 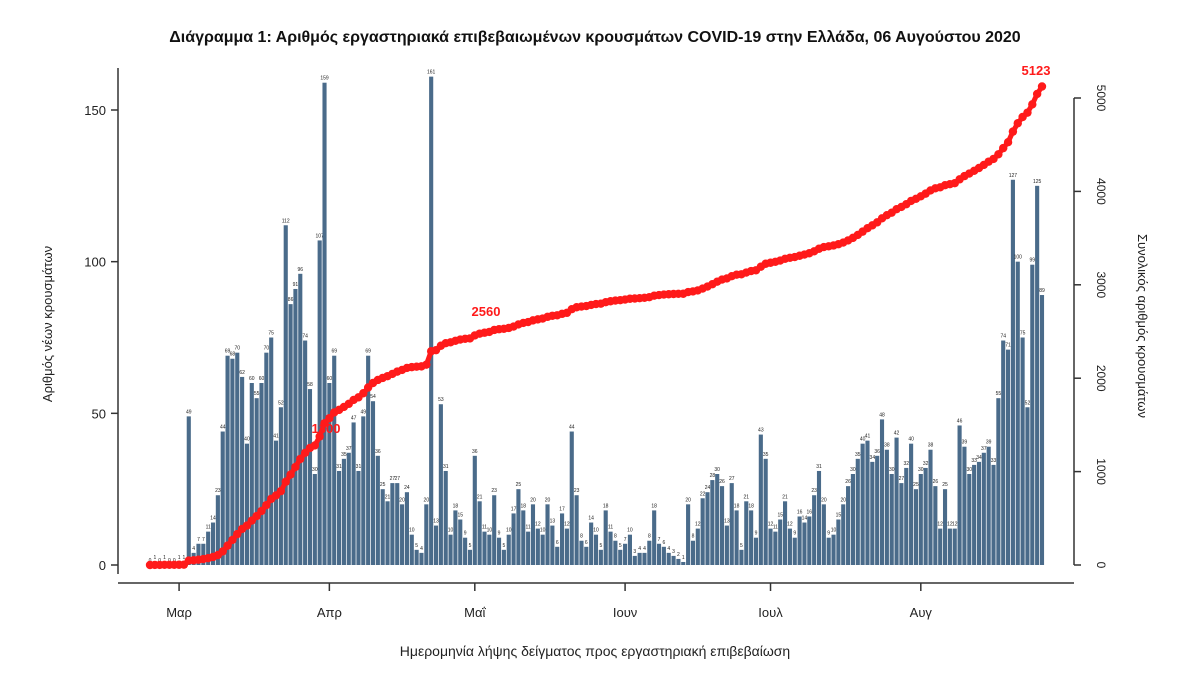 What do you see at coordinates (1101, 98) in the screenshot?
I see `right-tick-label: 5000` at bounding box center [1101, 98].